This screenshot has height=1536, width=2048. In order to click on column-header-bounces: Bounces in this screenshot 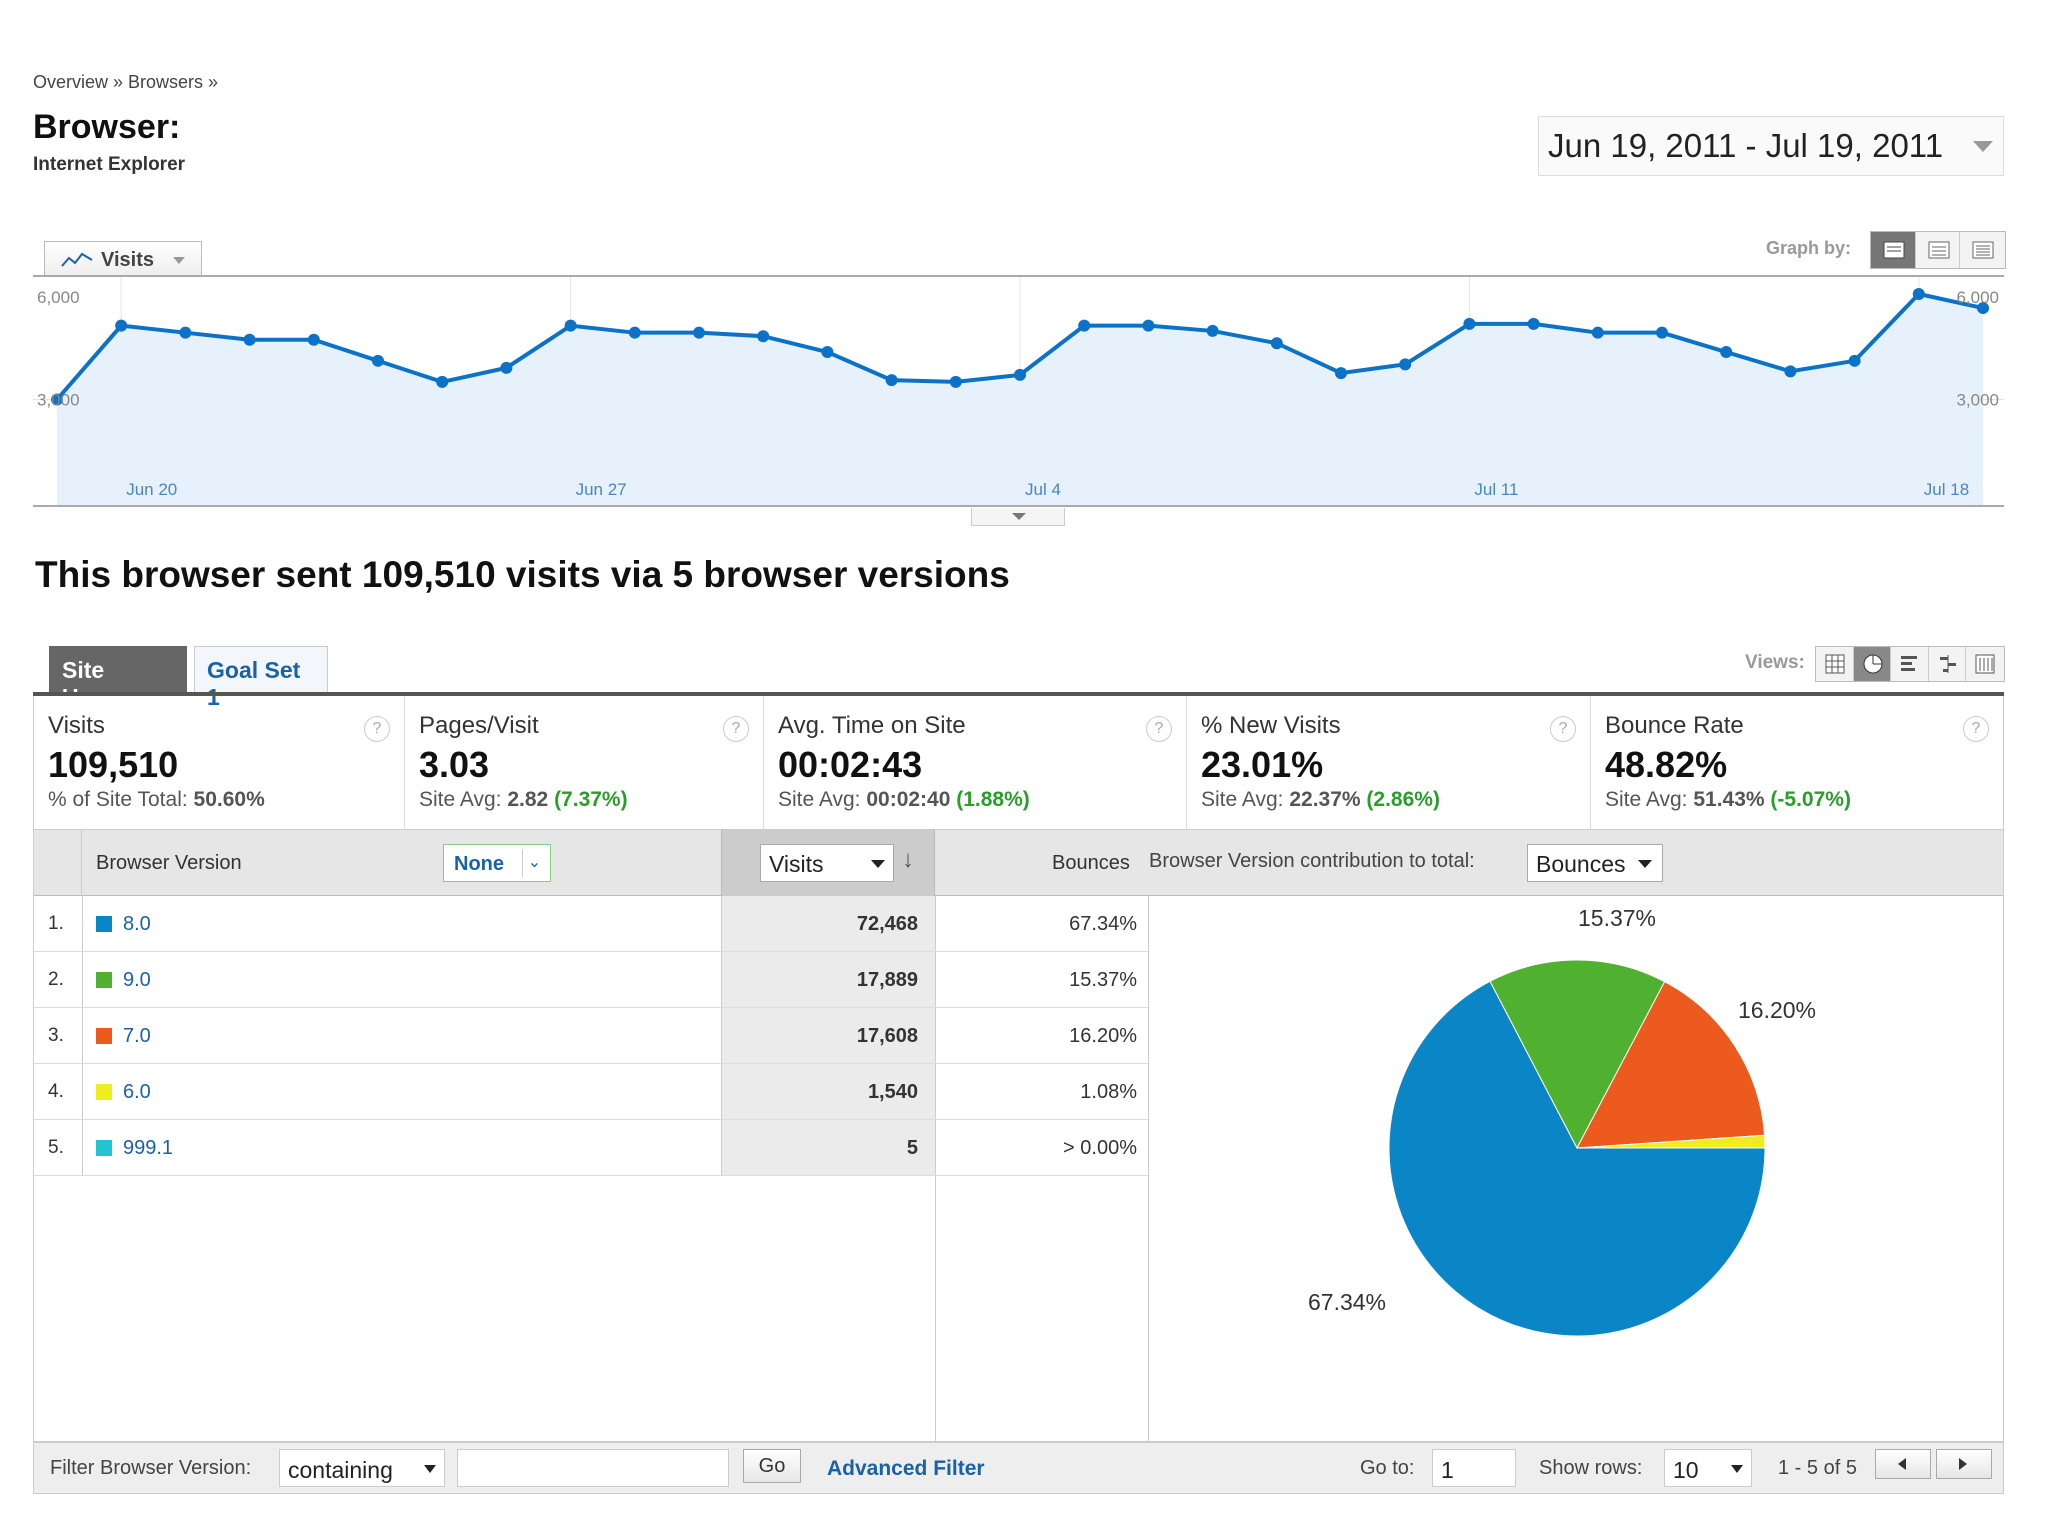, I will do `click(1091, 863)`.